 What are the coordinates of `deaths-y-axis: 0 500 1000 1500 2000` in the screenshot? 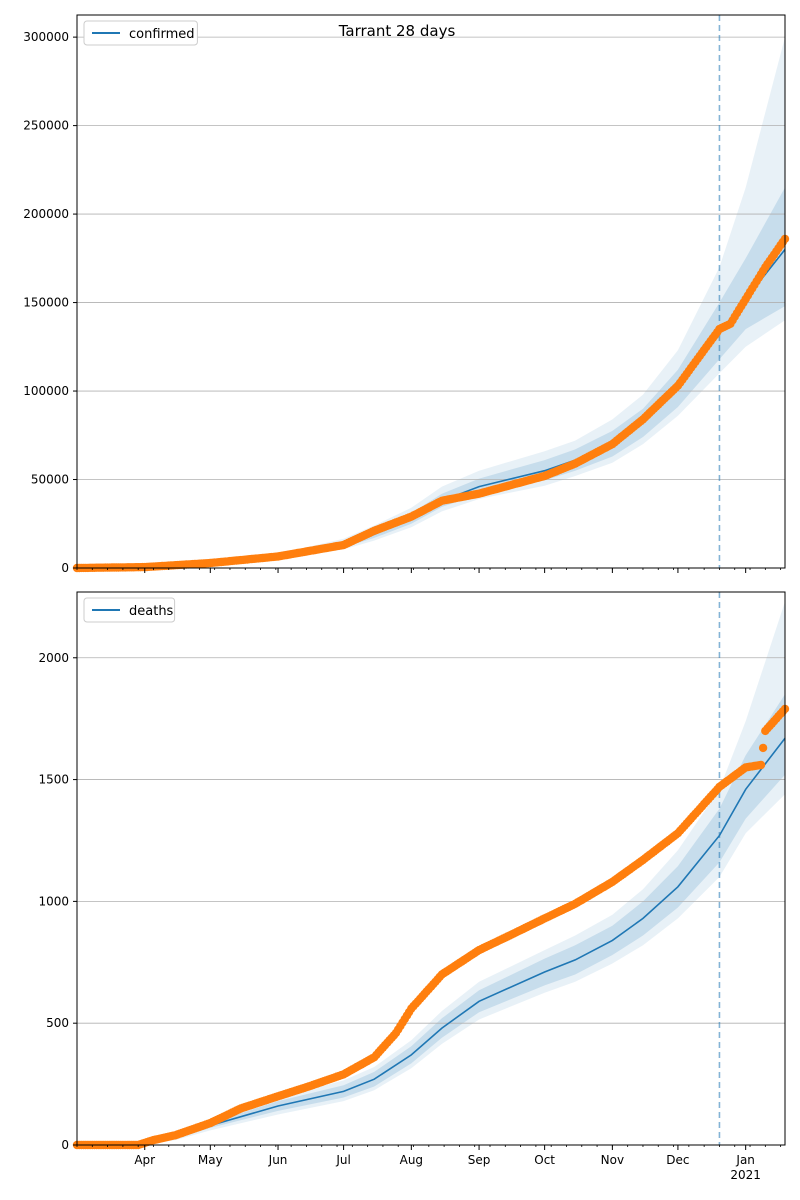 It's located at (57, 901).